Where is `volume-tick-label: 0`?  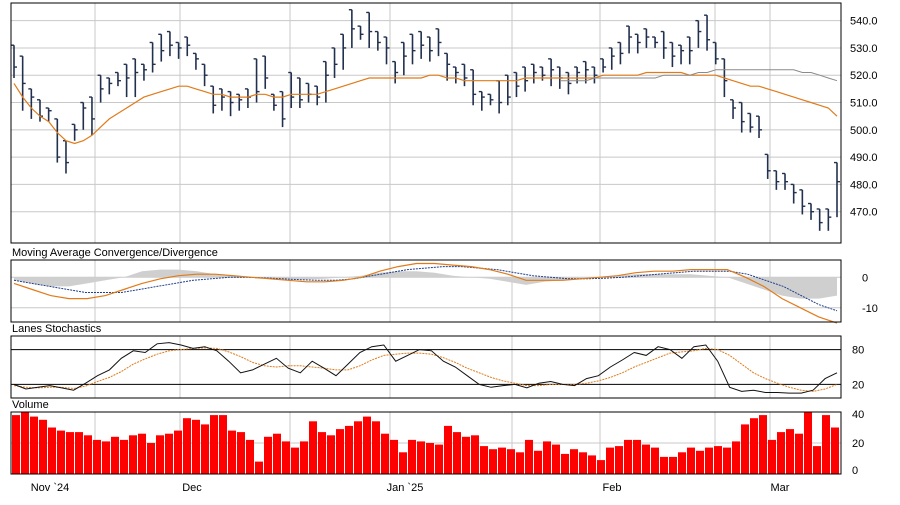 volume-tick-label: 0 is located at coordinates (855, 471).